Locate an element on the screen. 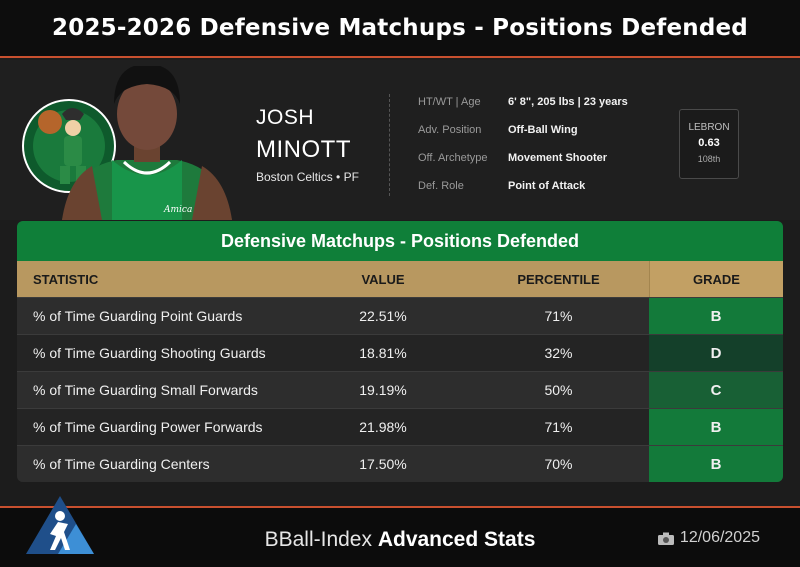 This screenshot has height=567, width=800. camera-icon is located at coordinates (665, 538).